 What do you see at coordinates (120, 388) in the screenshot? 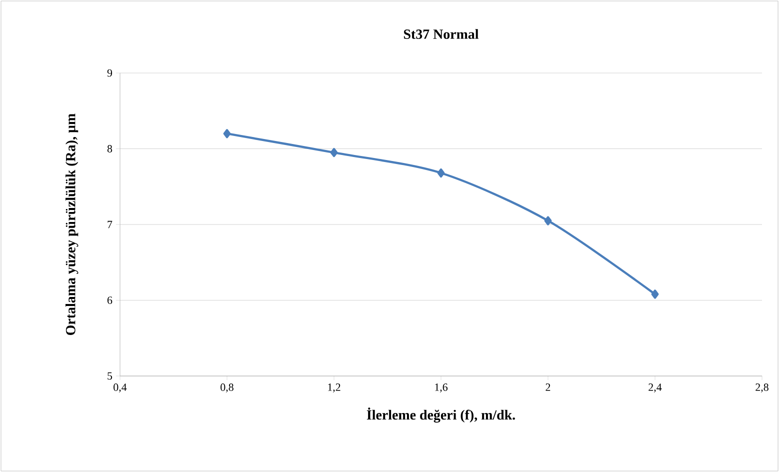
I see `x-tick-label: 0,4` at bounding box center [120, 388].